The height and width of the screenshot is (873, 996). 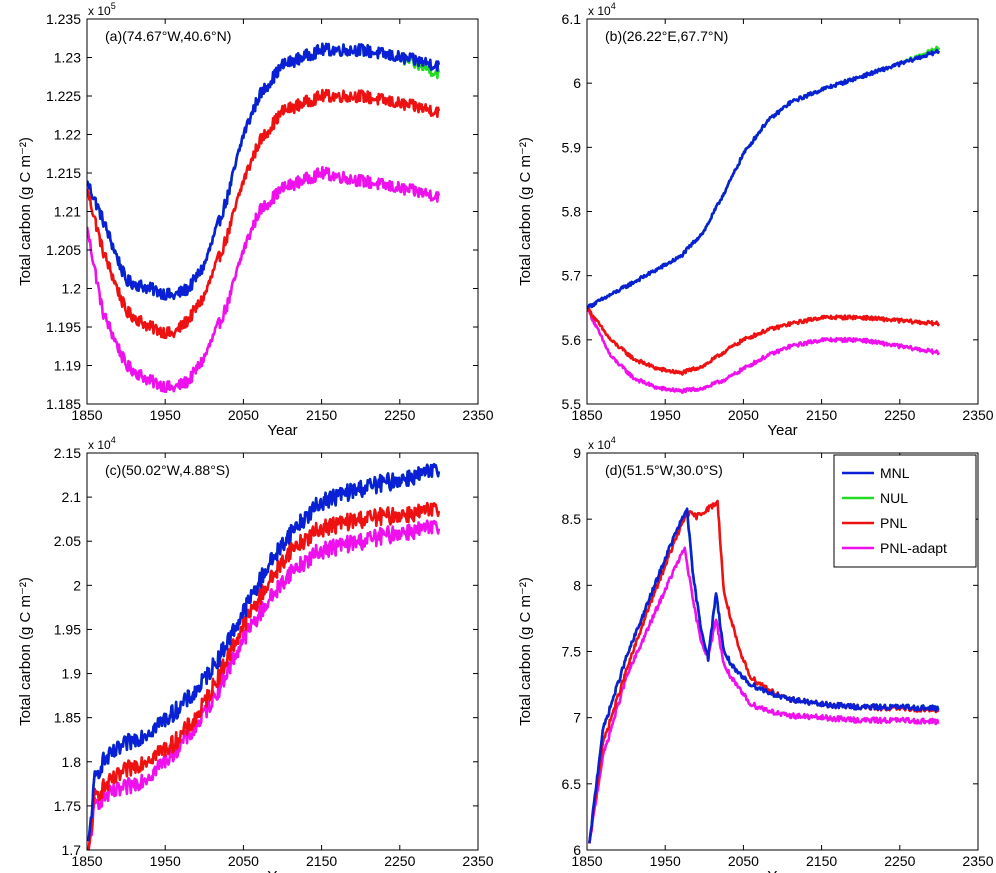 What do you see at coordinates (63, 404) in the screenshot?
I see `y-tick-label: 1.185` at bounding box center [63, 404].